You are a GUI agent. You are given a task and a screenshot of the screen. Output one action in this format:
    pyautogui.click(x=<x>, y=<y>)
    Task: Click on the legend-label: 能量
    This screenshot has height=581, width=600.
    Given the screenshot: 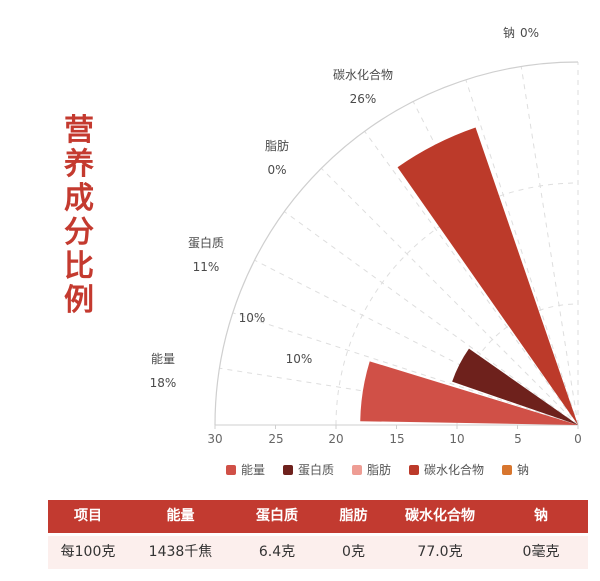 What is the action you would take?
    pyautogui.click(x=252, y=470)
    